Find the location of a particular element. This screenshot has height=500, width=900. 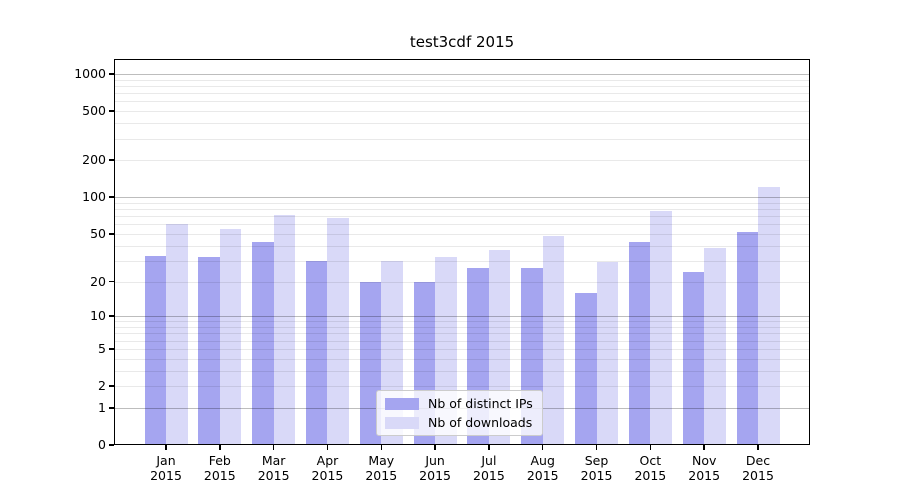

chart-title: test3cdf 2015 is located at coordinates (462, 42).